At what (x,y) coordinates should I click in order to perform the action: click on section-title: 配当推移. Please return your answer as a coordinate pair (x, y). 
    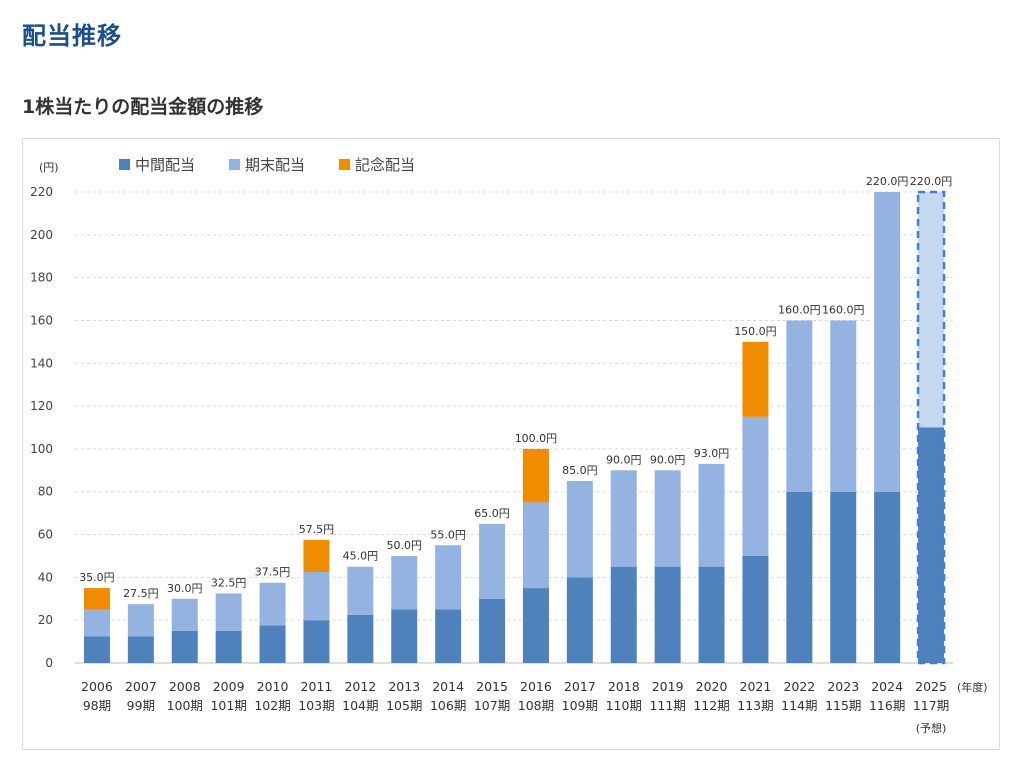
    Looking at the image, I should click on (72, 36).